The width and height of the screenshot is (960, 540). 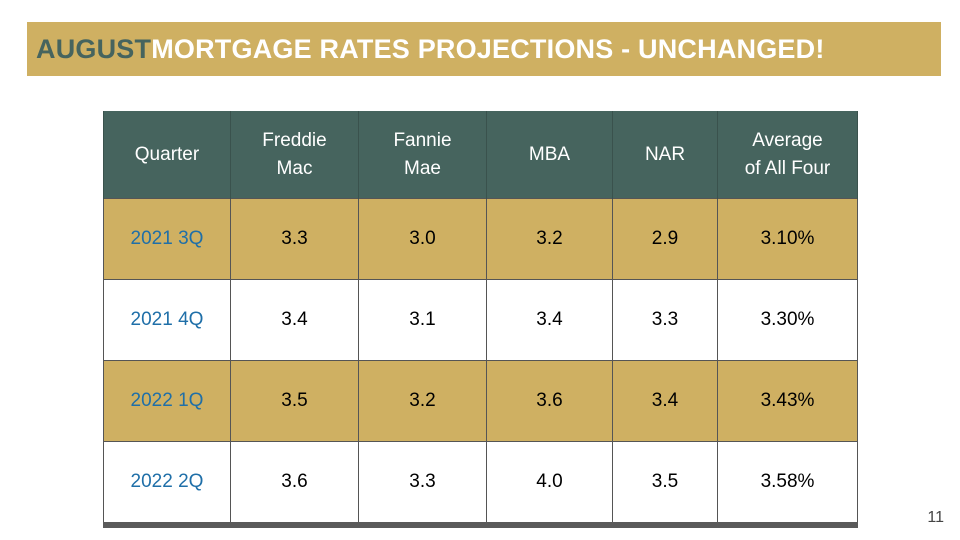 I want to click on header-freddie-mac-line2: Mac, so click(x=294, y=168).